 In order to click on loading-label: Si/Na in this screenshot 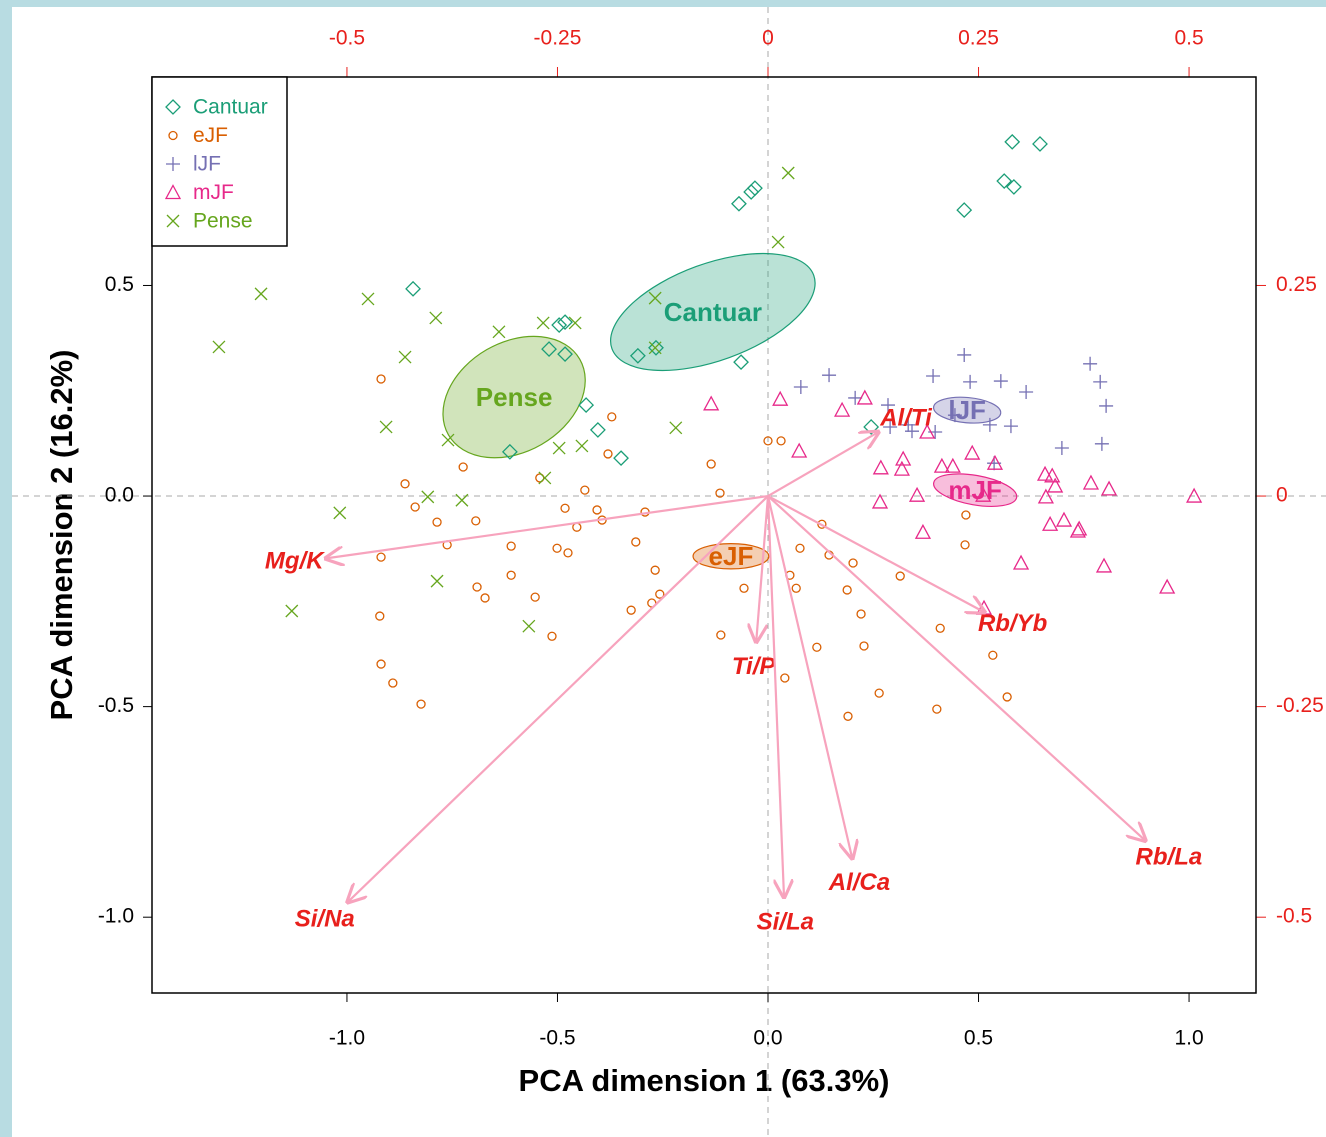, I will do `click(325, 918)`.